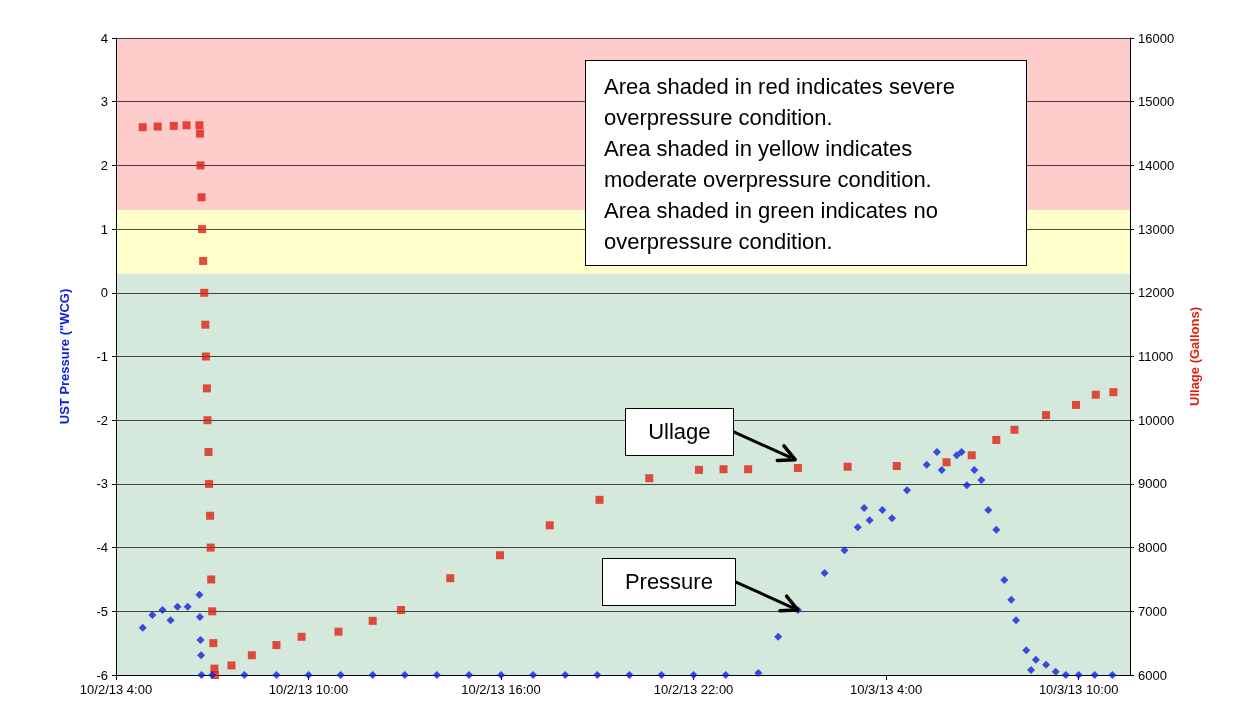 The image size is (1253, 724). What do you see at coordinates (679, 431) in the screenshot?
I see `callout-box: Ullage` at bounding box center [679, 431].